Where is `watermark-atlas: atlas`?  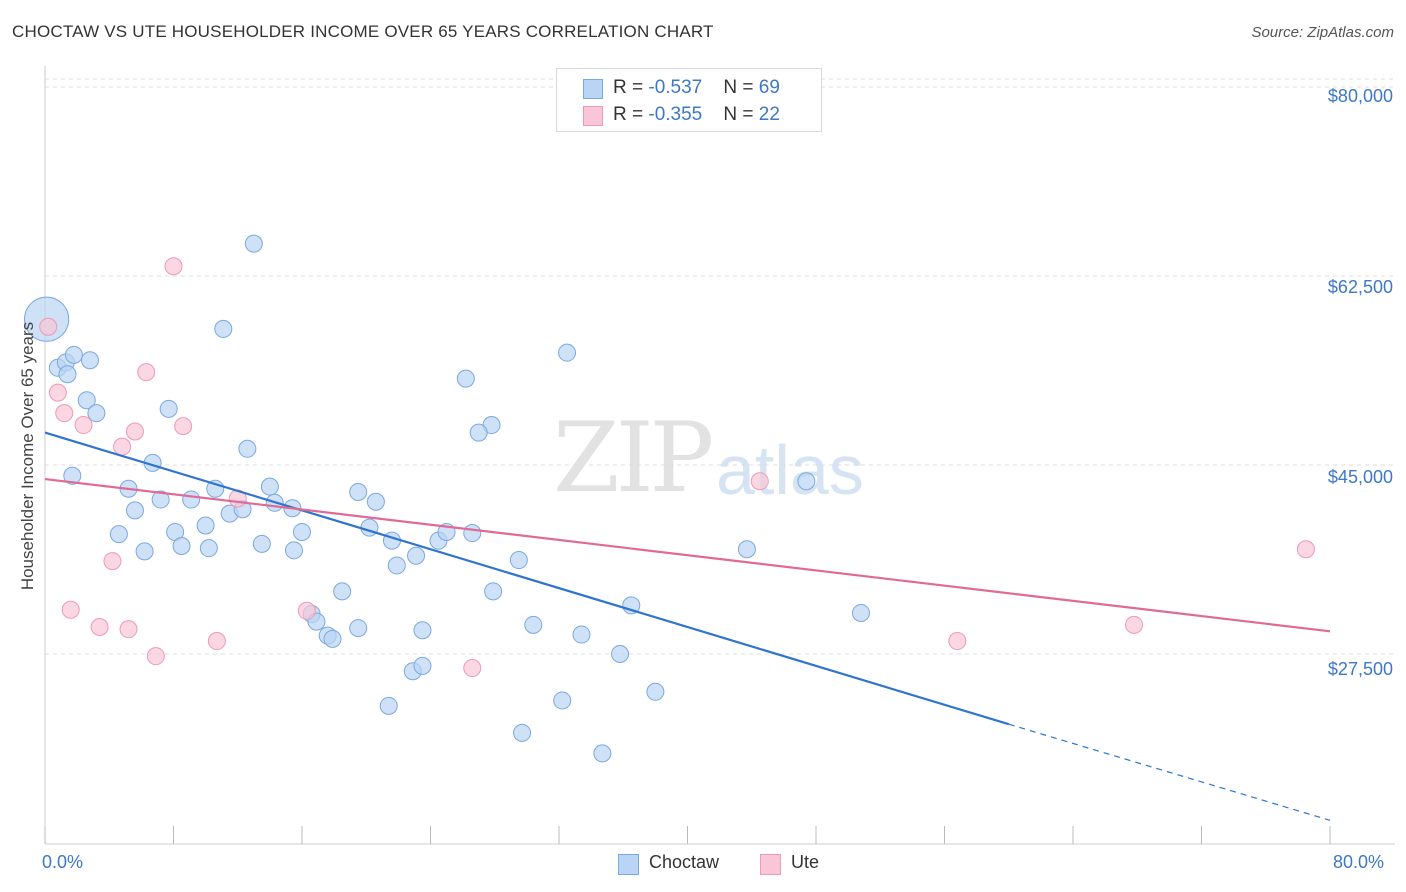
watermark-atlas: atlas is located at coordinates (790, 470).